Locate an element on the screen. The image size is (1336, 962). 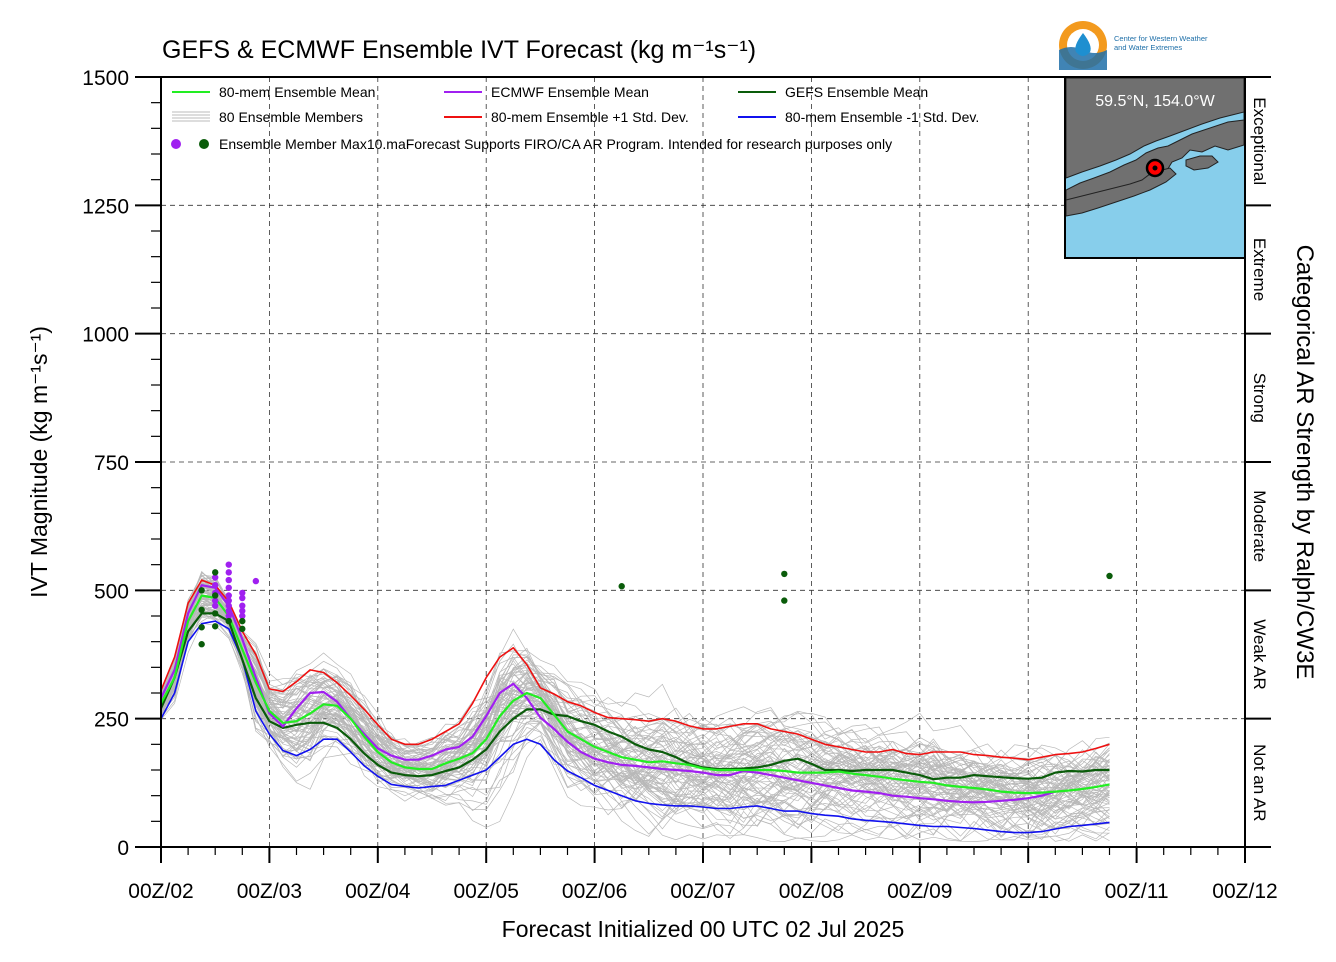
x-tick-label: 00Z/12 is located at coordinates (1244, 891).